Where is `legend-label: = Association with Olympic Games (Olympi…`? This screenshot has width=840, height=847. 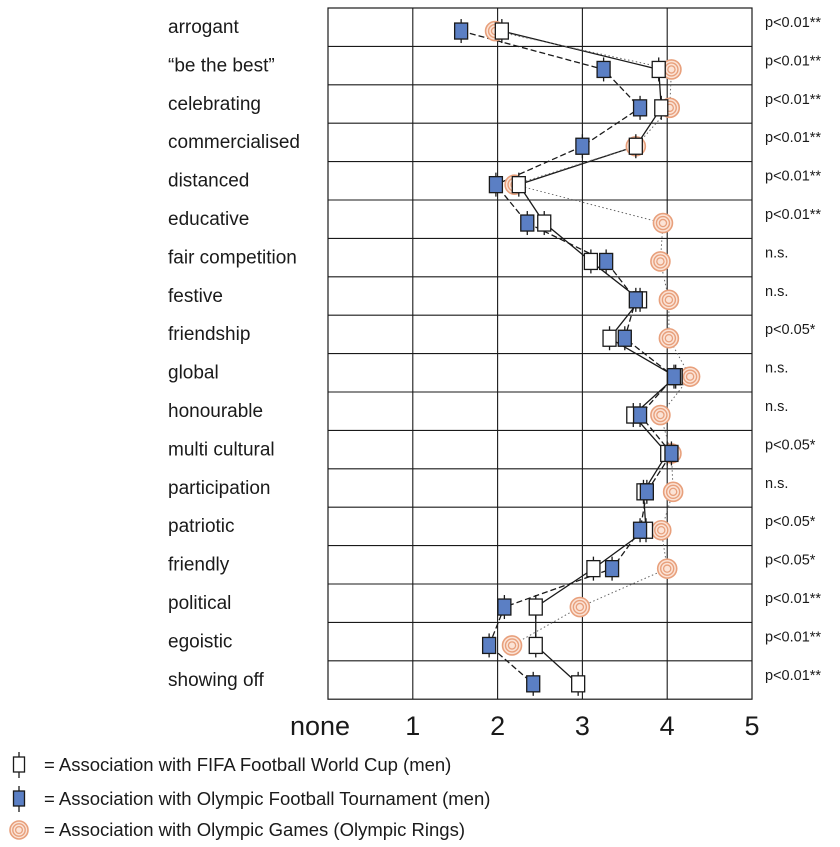 legend-label: = Association with Olympic Games (Olympi… is located at coordinates (254, 829).